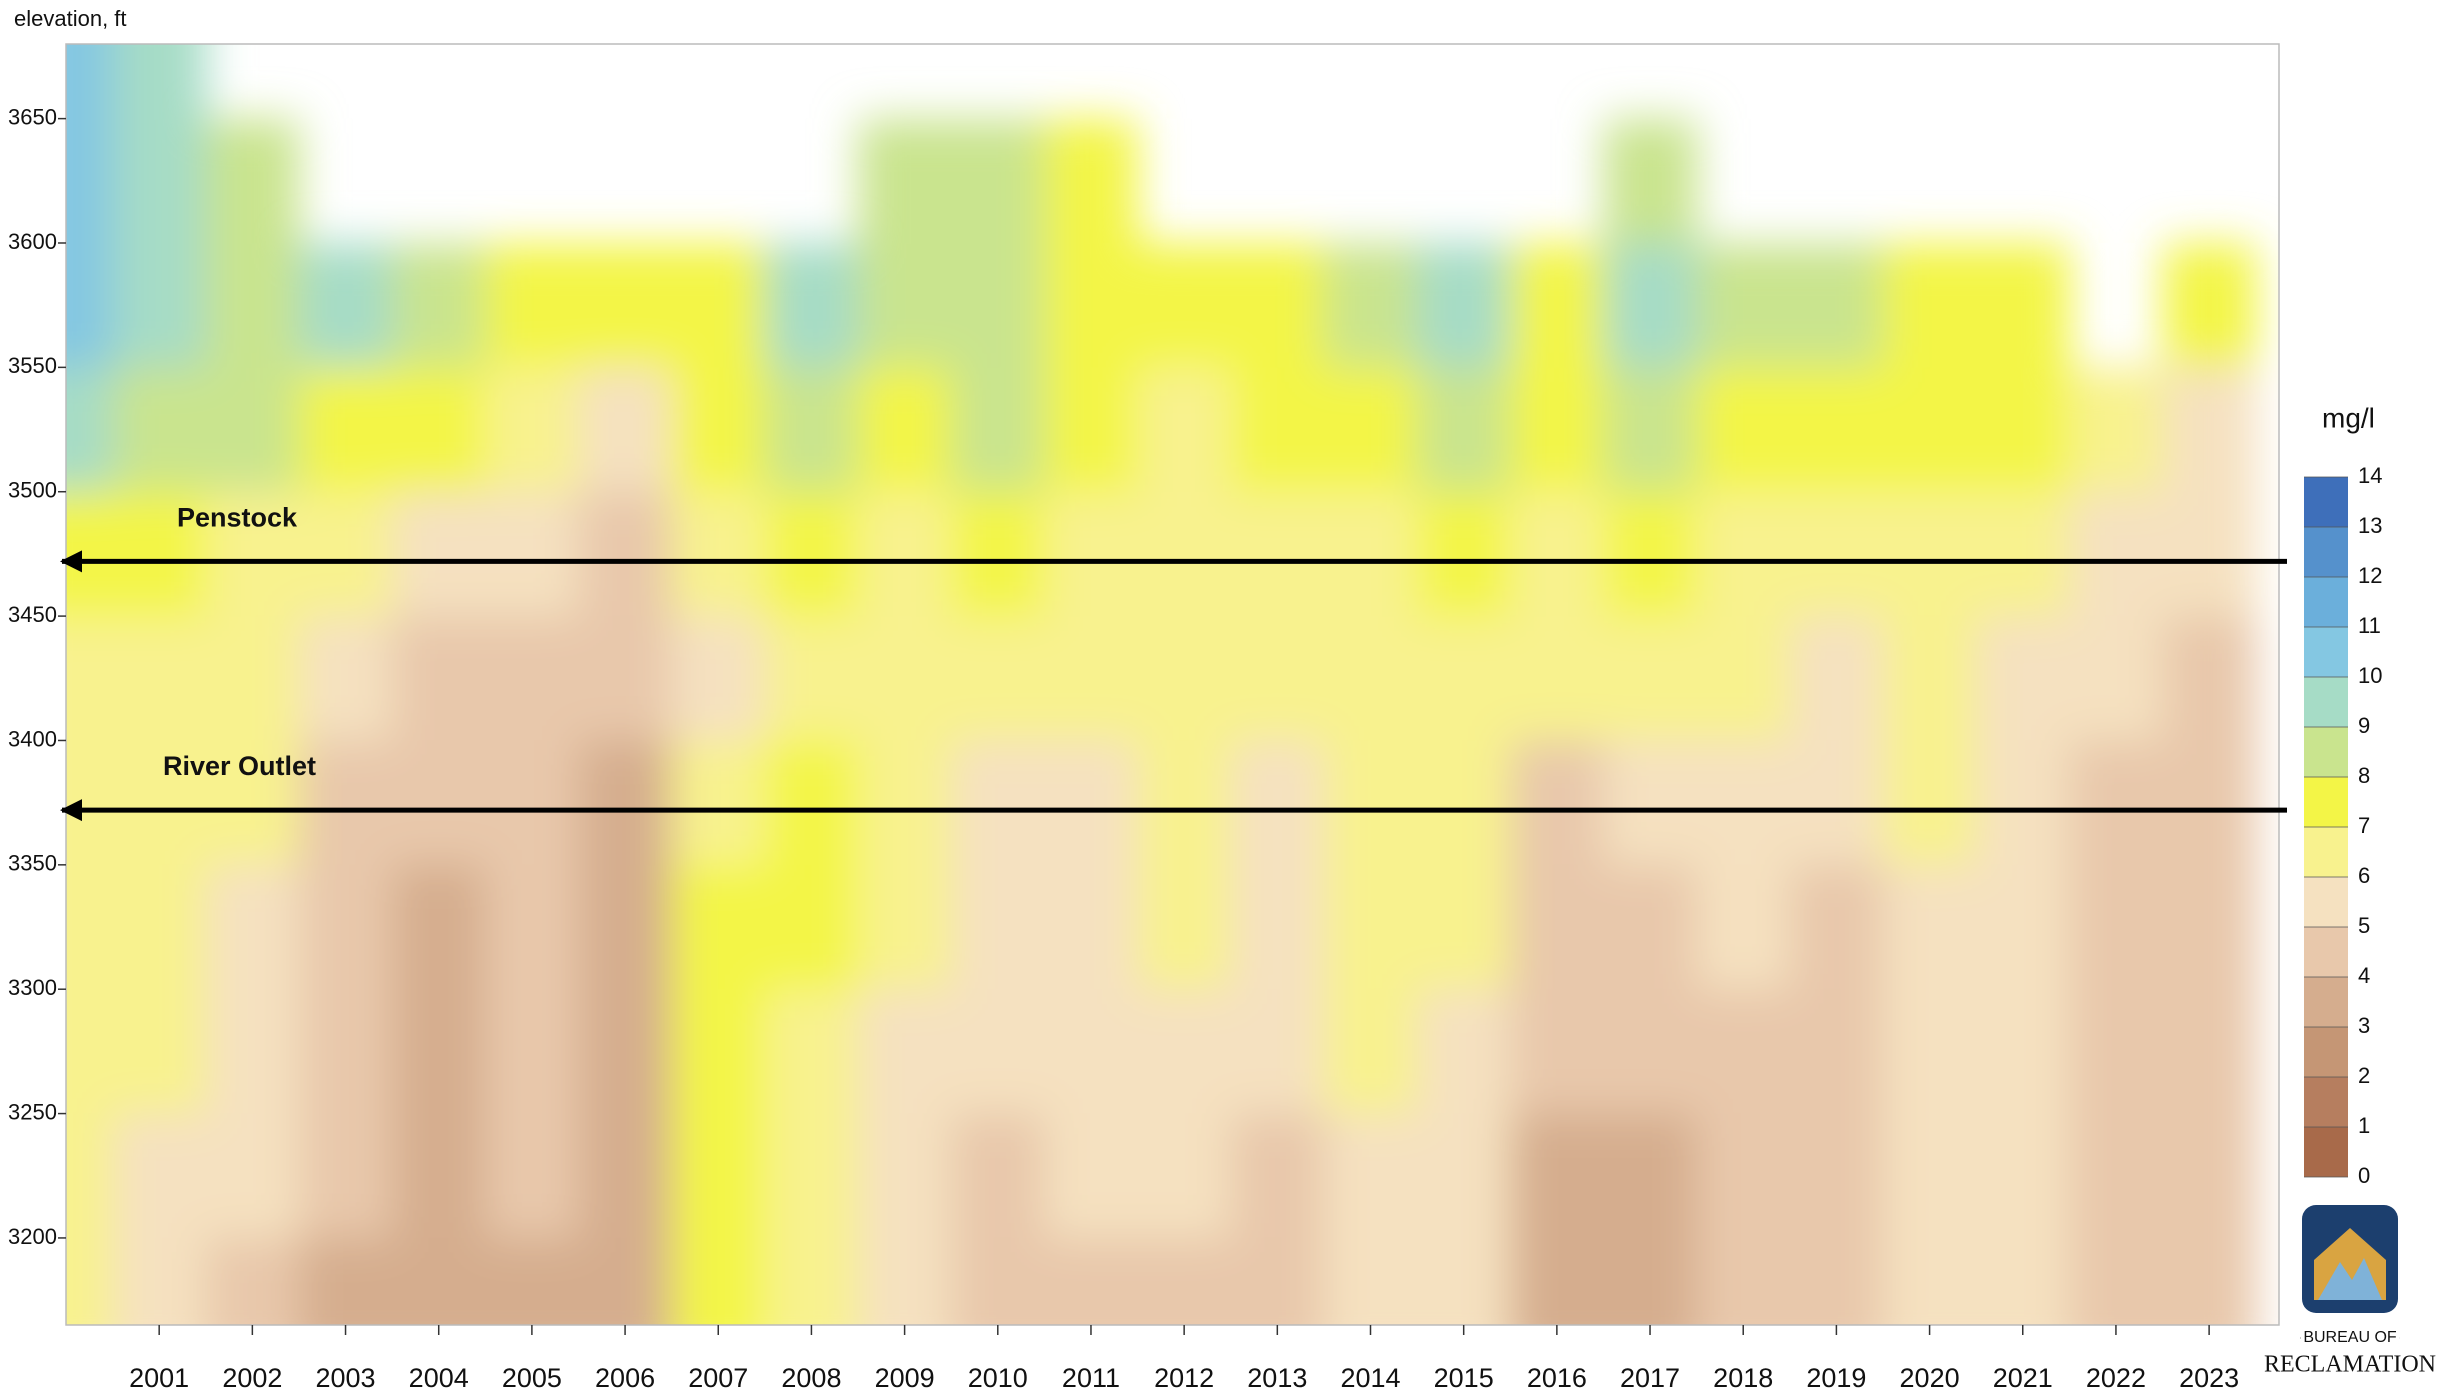  What do you see at coordinates (2364, 725) in the screenshot?
I see `colorbar-tick-label: 9` at bounding box center [2364, 725].